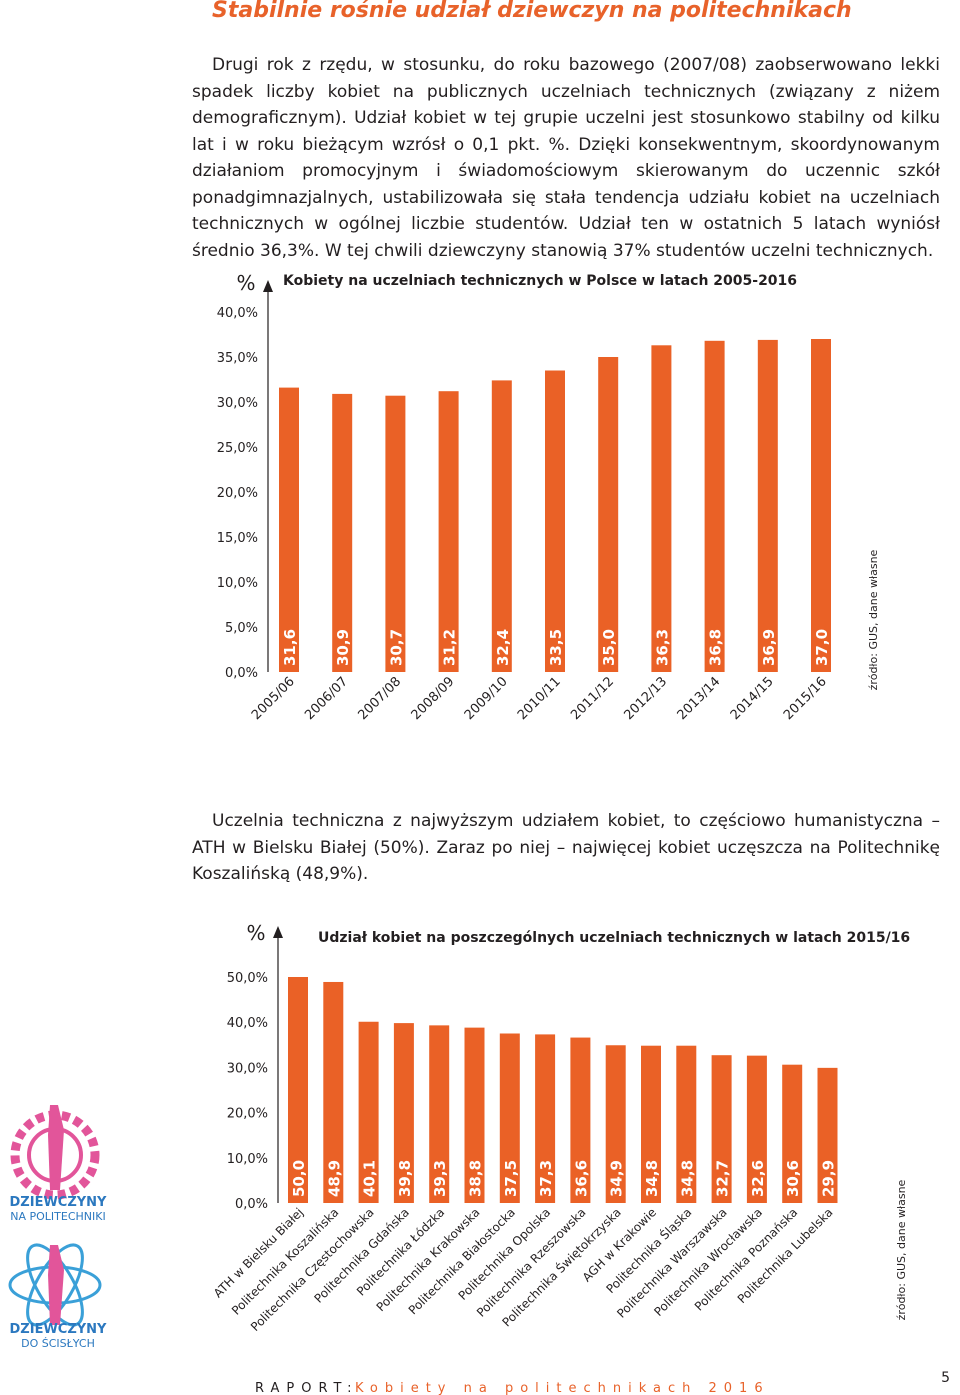 The height and width of the screenshot is (1395, 960). I want to click on data-label: 32,6, so click(758, 1178).